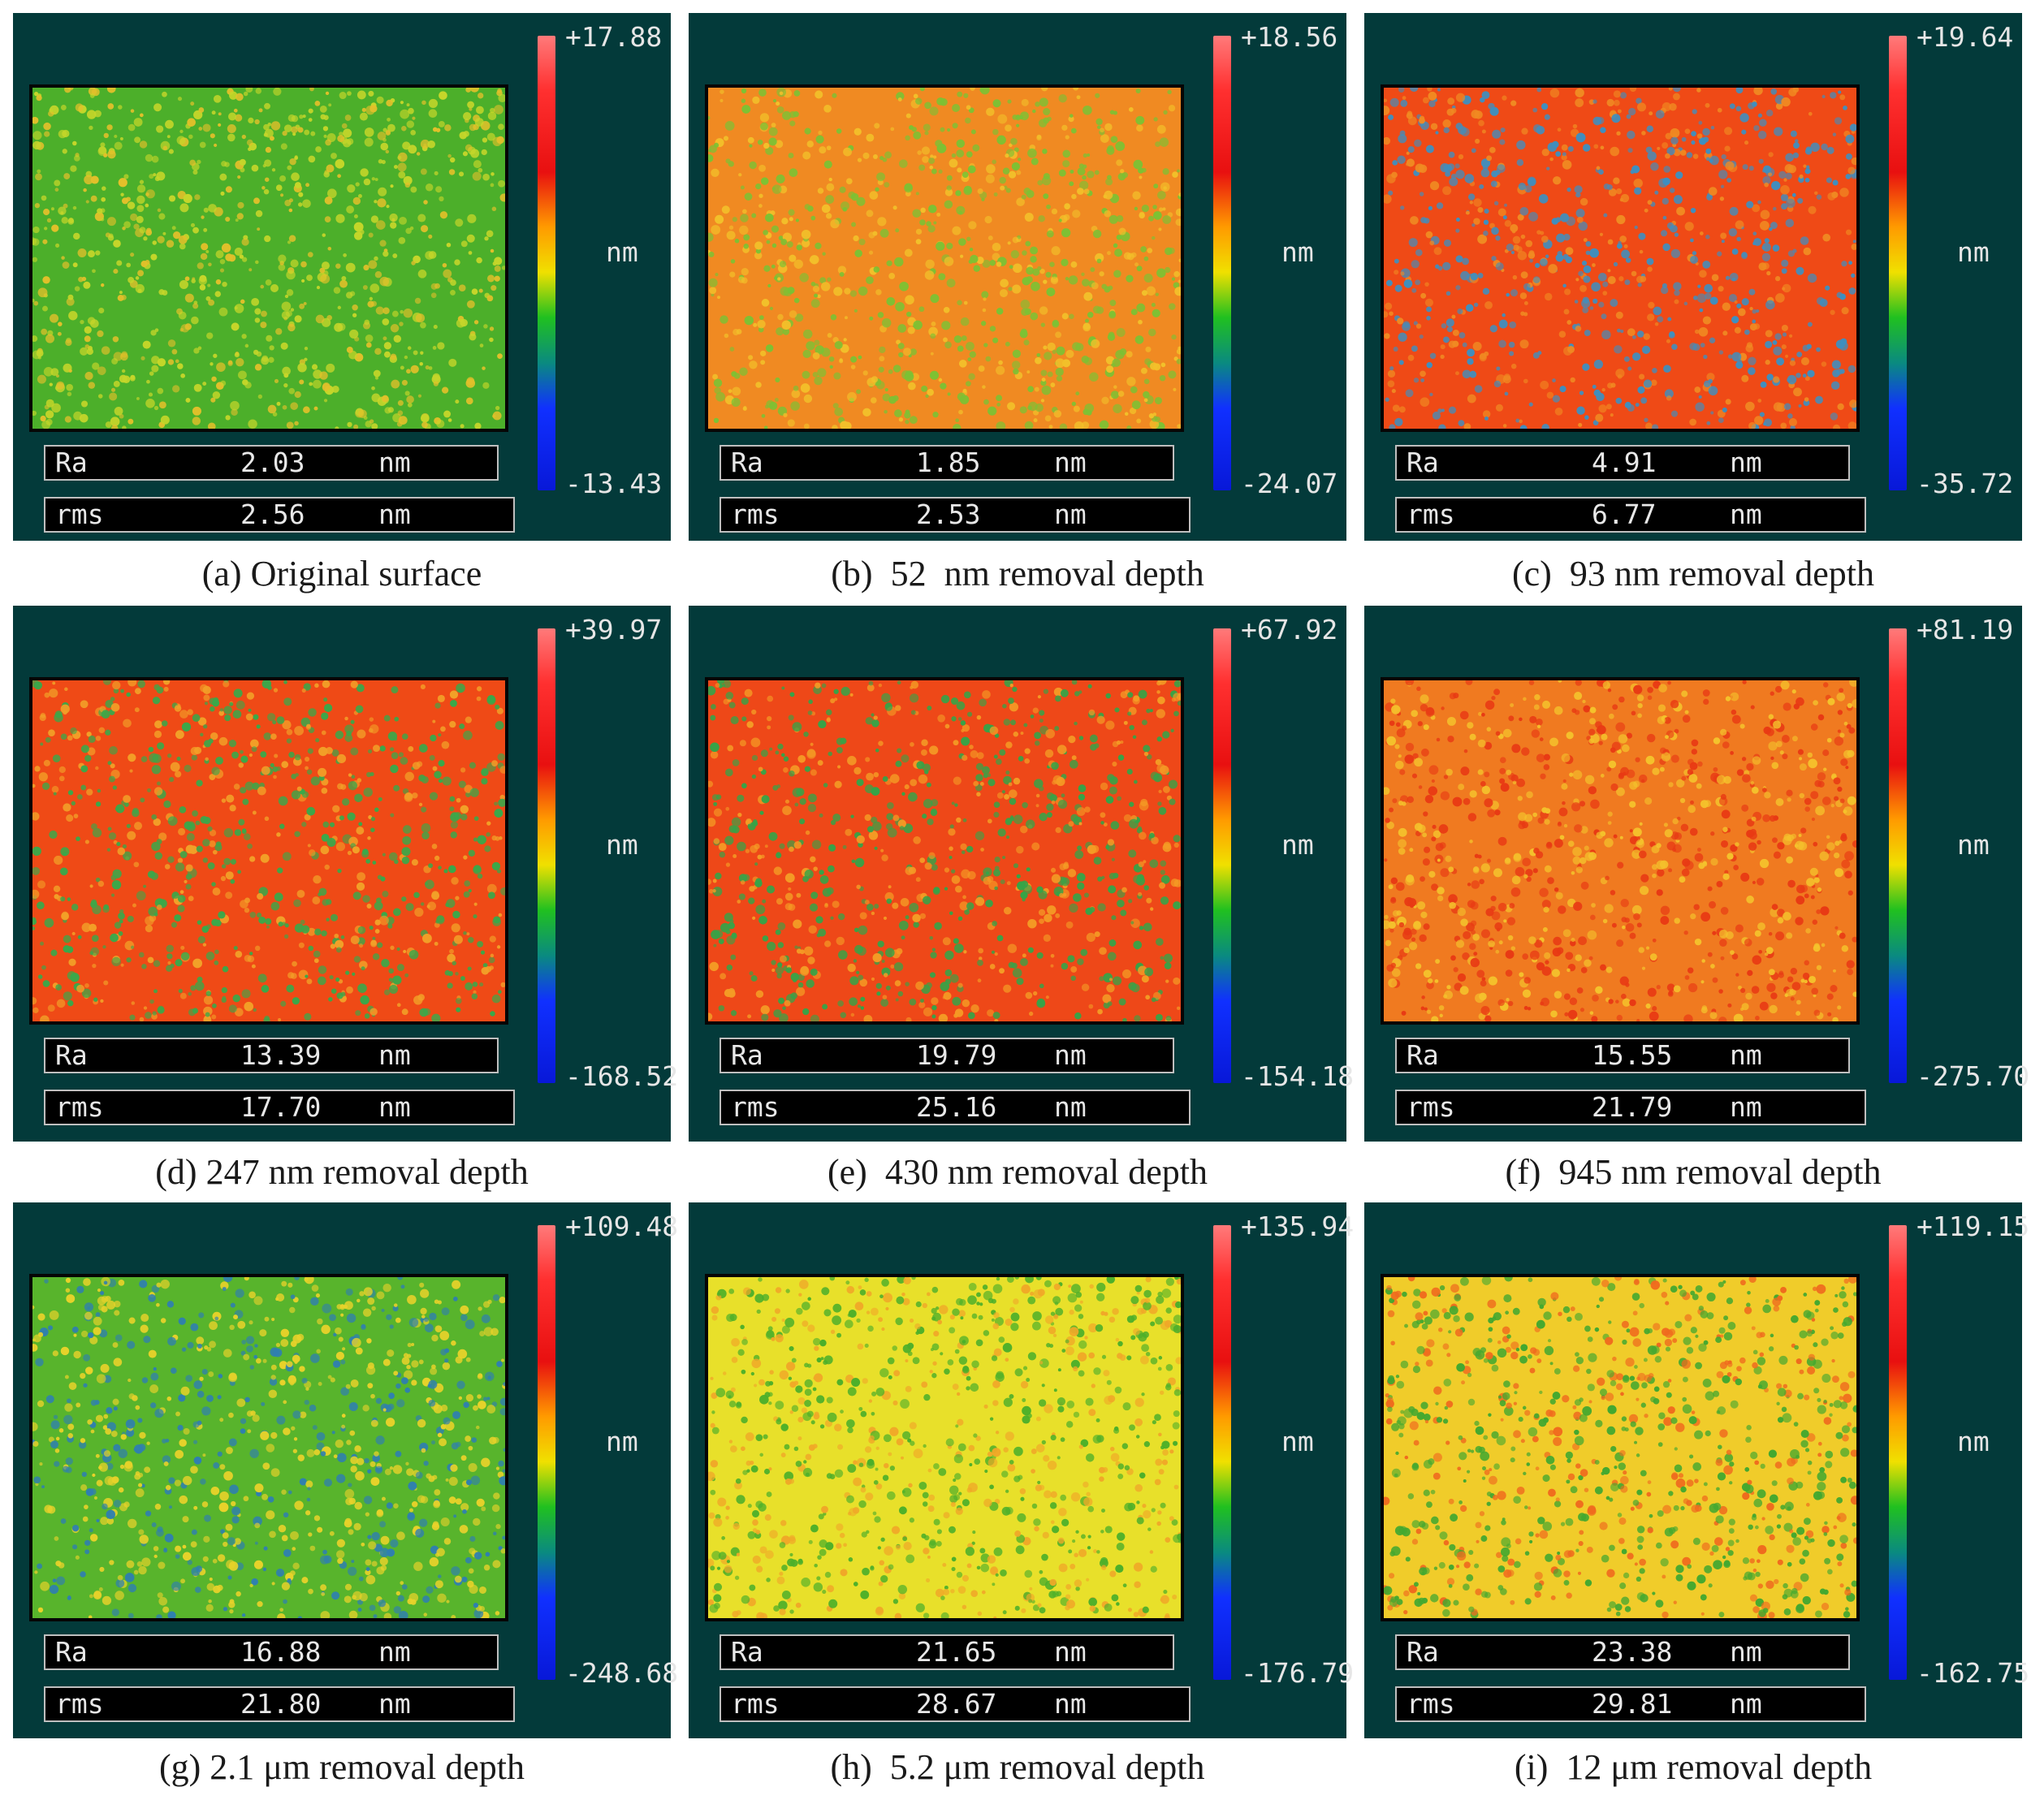  I want to click on ra-value: 15.55, so click(1632, 1055).